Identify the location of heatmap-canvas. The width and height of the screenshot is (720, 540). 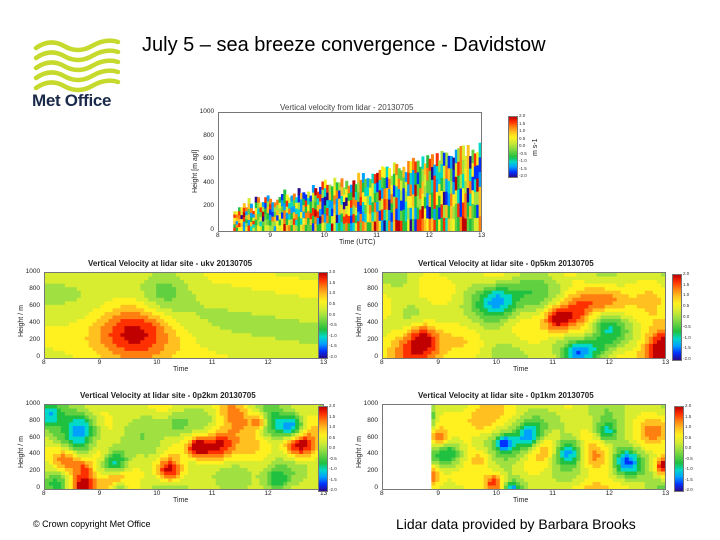
(524, 315).